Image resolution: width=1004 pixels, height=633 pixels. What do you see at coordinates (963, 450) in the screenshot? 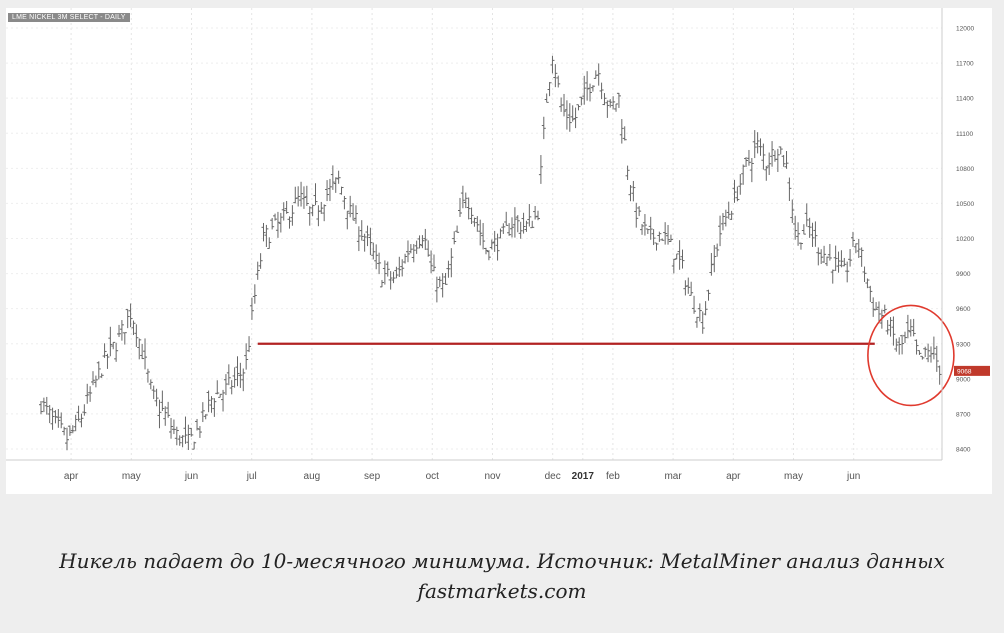
I see `y-tick-label: 8400` at bounding box center [963, 450].